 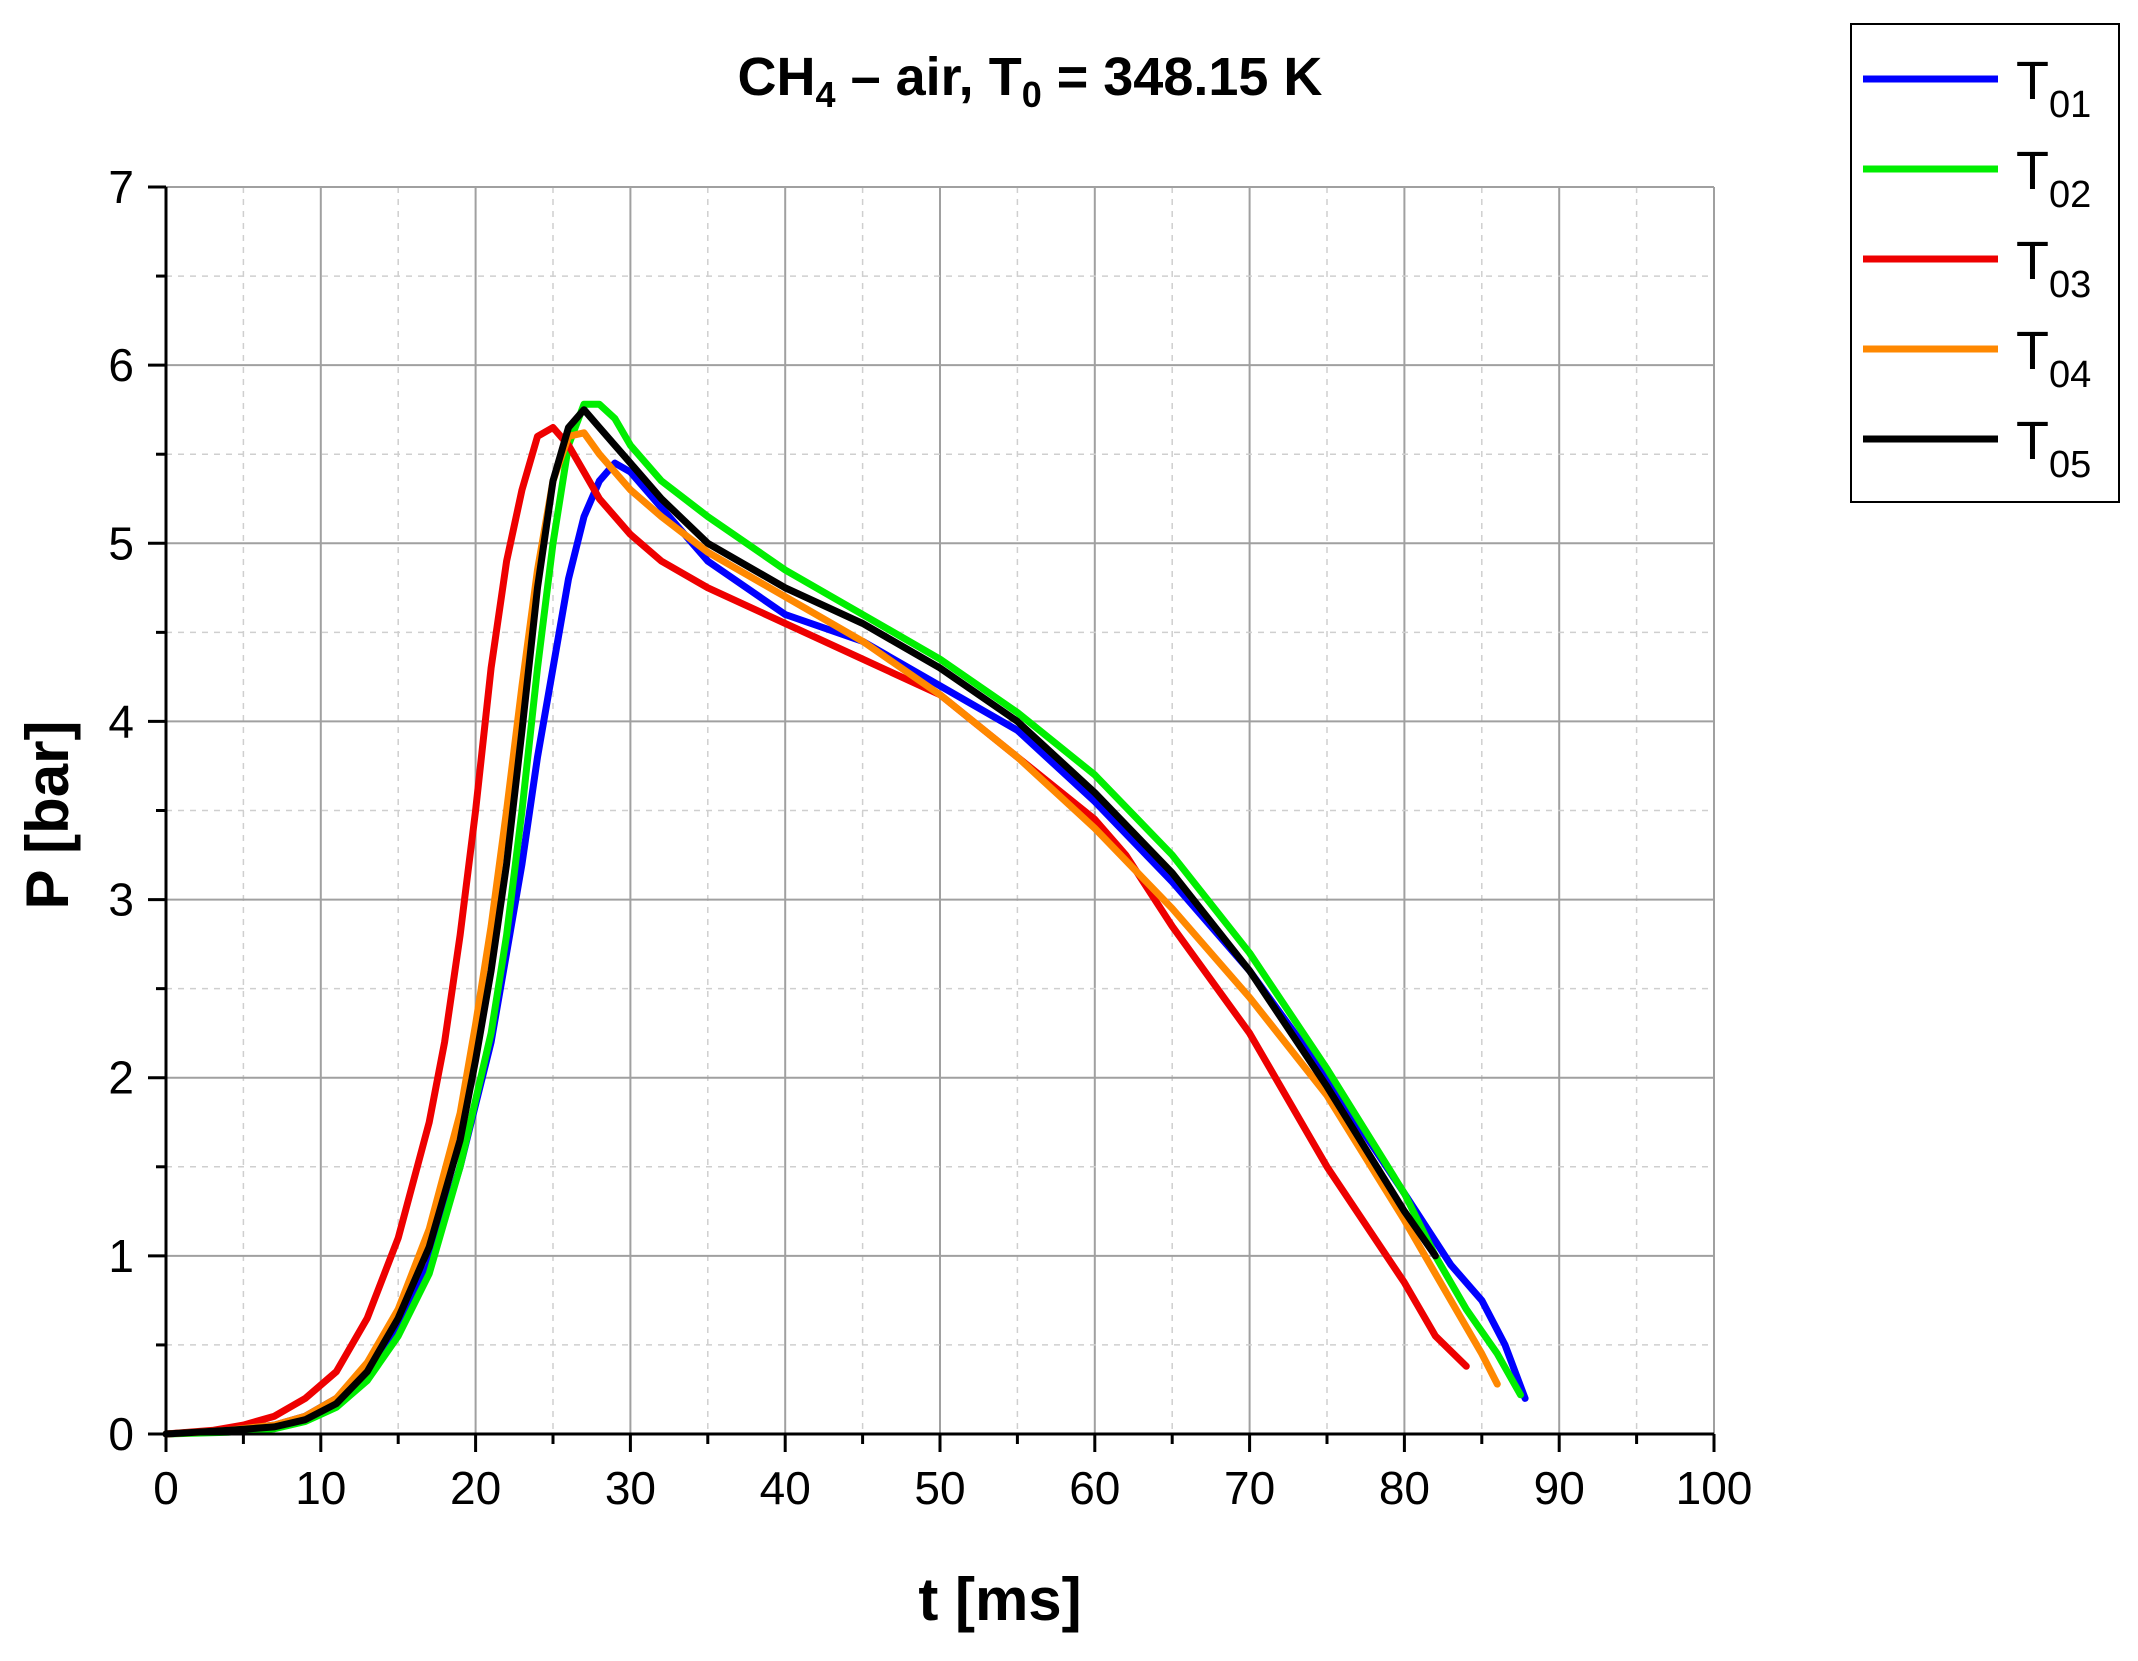 I want to click on y-tick-label: 6, so click(x=121, y=365).